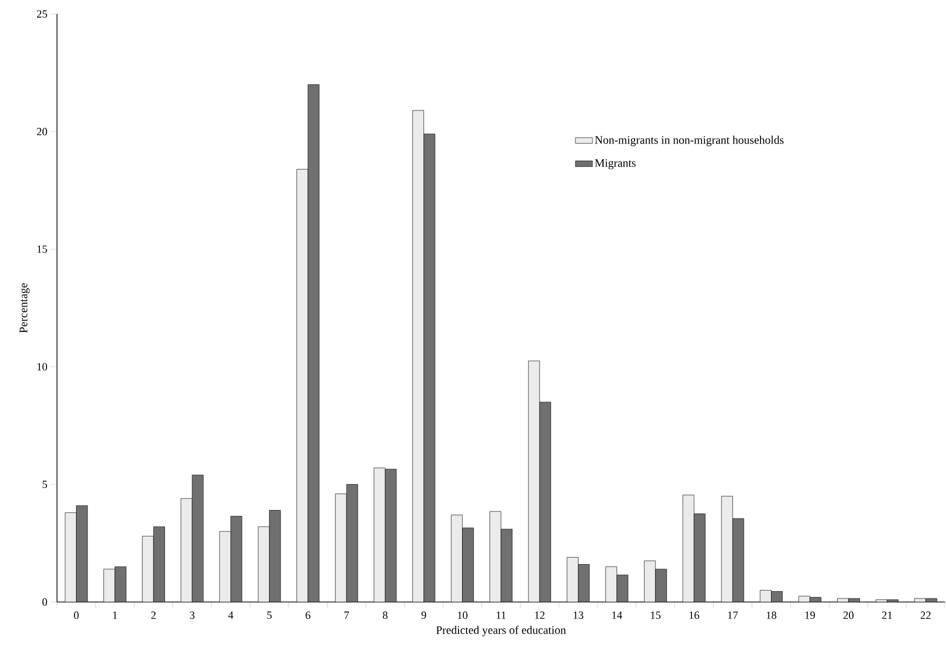  Describe the element at coordinates (689, 141) in the screenshot. I see `legend-label: Non-migrants in non-migrant households` at that location.